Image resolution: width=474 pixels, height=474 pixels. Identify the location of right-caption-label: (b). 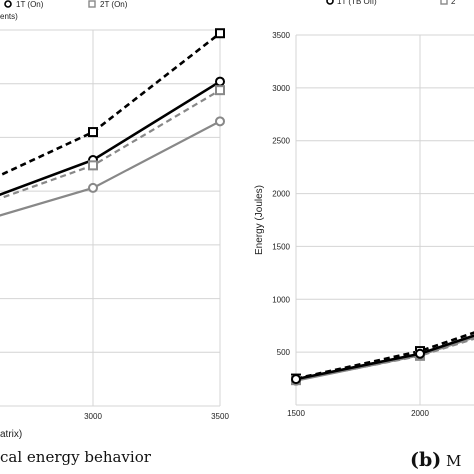
(425, 460).